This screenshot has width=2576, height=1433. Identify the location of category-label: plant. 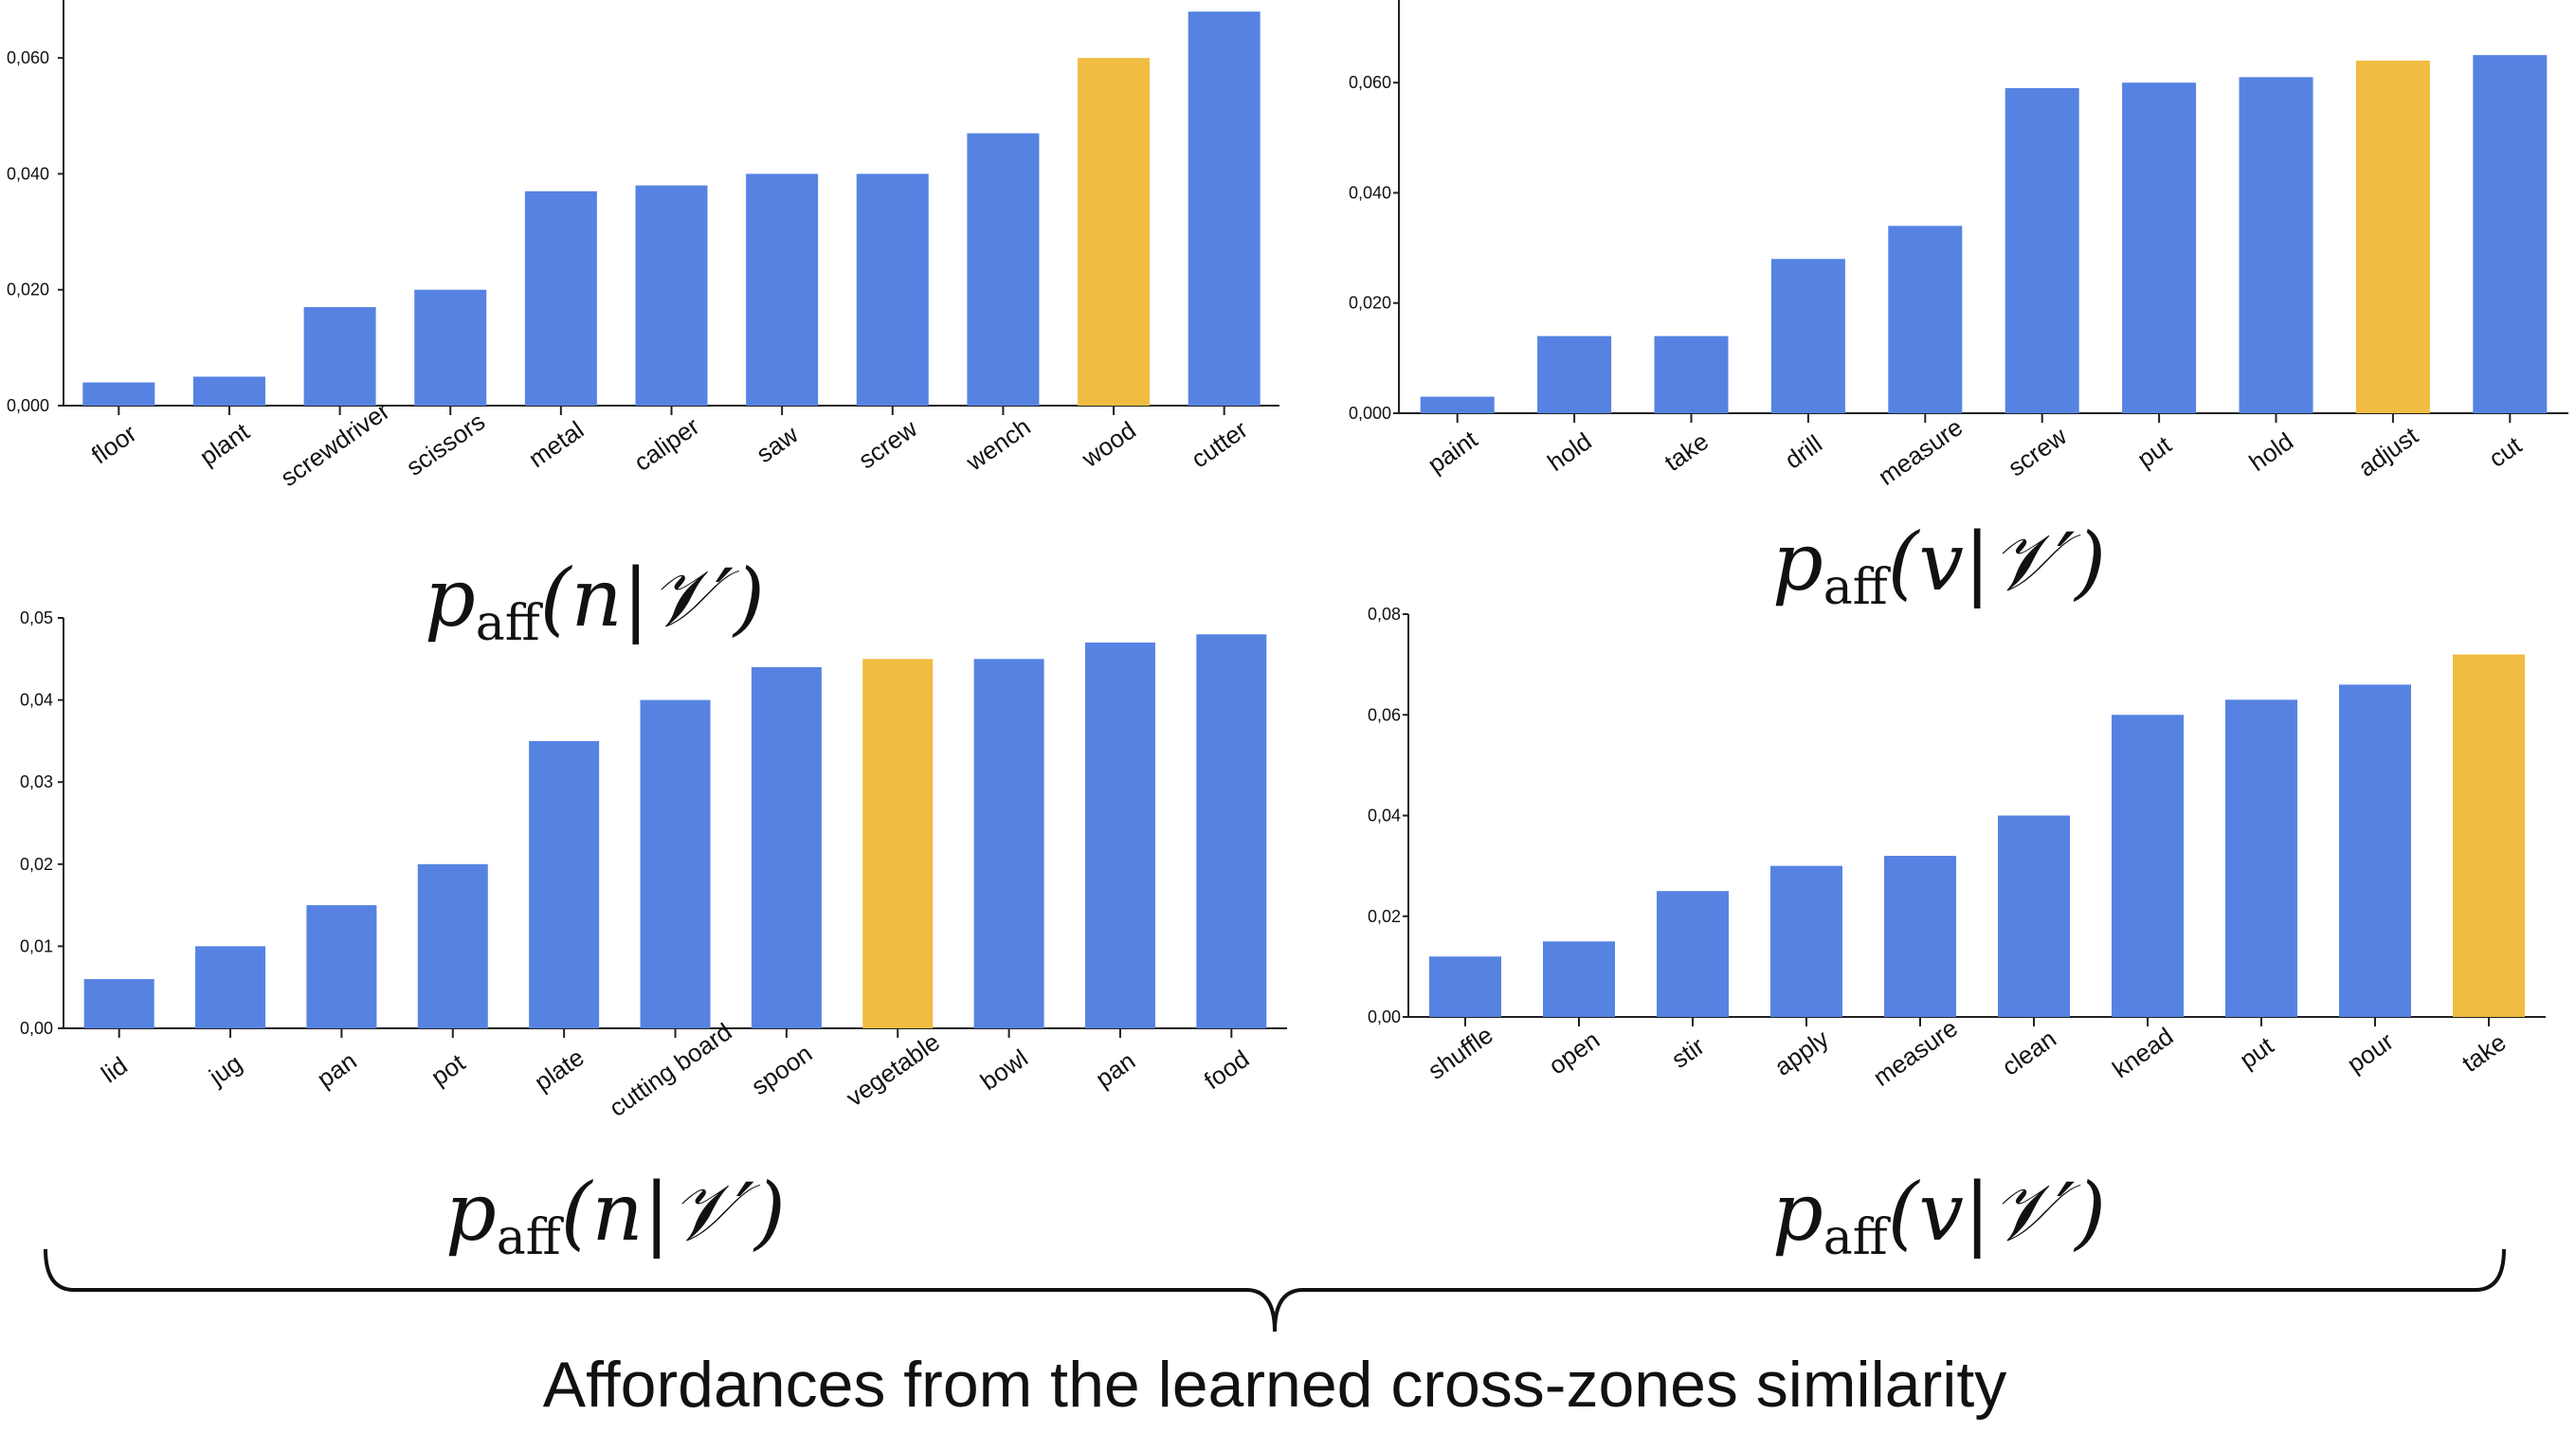
(224, 444).